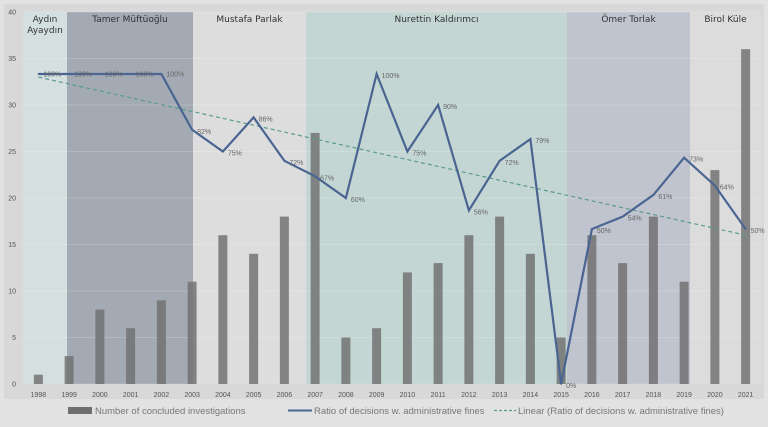 Image resolution: width=768 pixels, height=427 pixels. What do you see at coordinates (725, 20) in the screenshot?
I see `period-label: Birol Küle` at bounding box center [725, 20].